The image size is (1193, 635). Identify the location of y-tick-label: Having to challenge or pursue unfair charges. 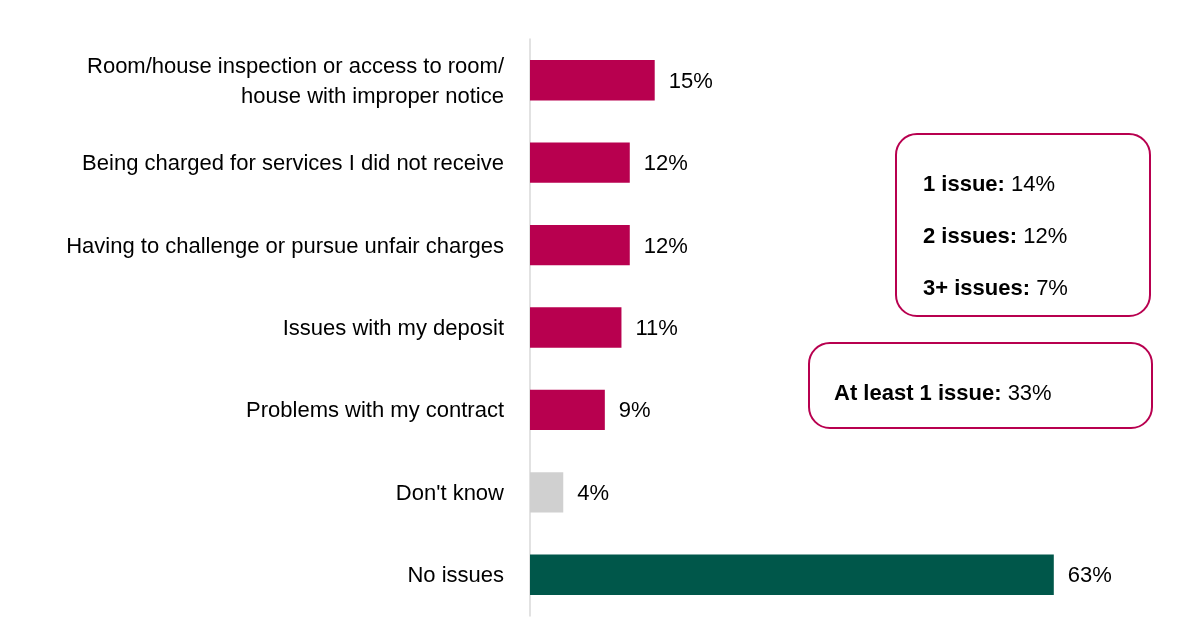
(285, 245).